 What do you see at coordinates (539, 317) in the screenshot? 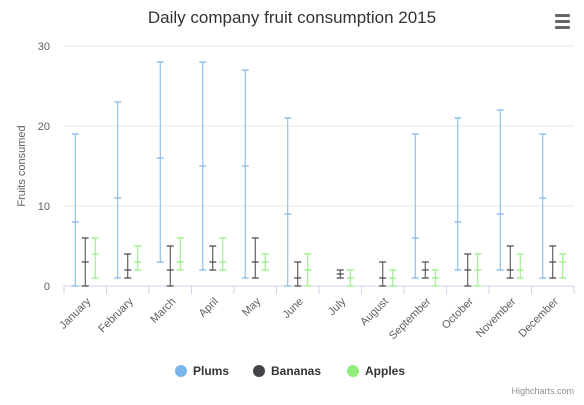
I see `x-tick-label: December` at bounding box center [539, 317].